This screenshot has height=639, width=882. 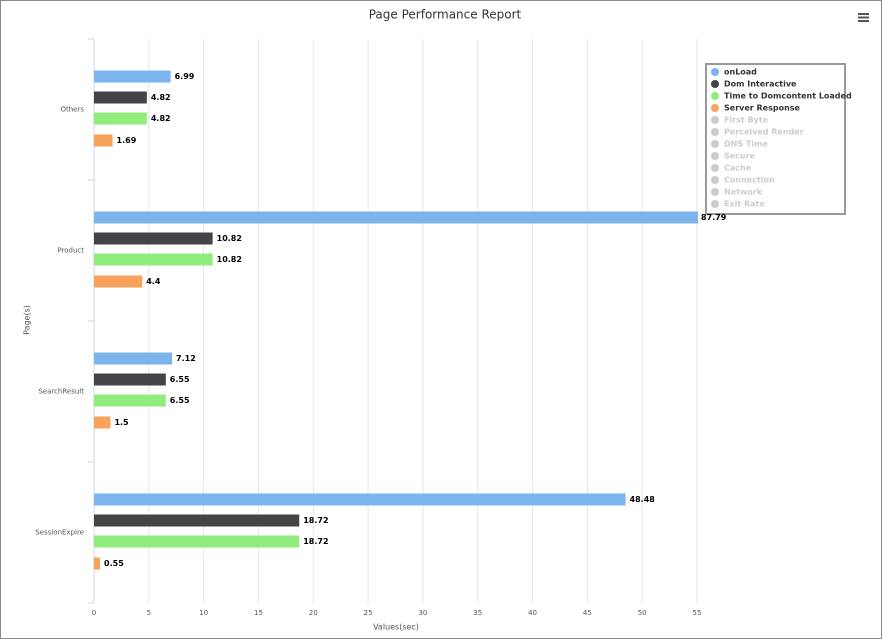 I want to click on chart-title: Page Performance Report, so click(x=445, y=15).